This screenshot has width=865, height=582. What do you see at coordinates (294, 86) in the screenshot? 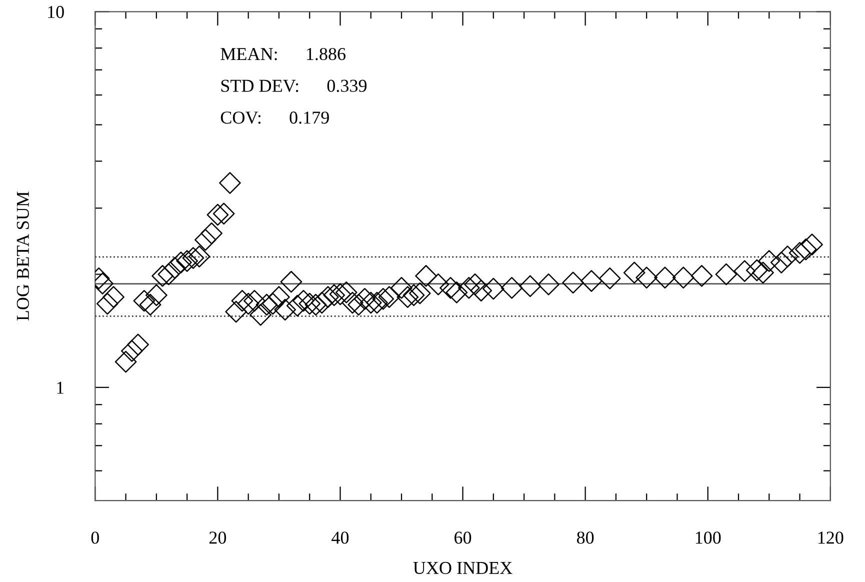
I see `annotation: STD DEV: 0.339` at bounding box center [294, 86].